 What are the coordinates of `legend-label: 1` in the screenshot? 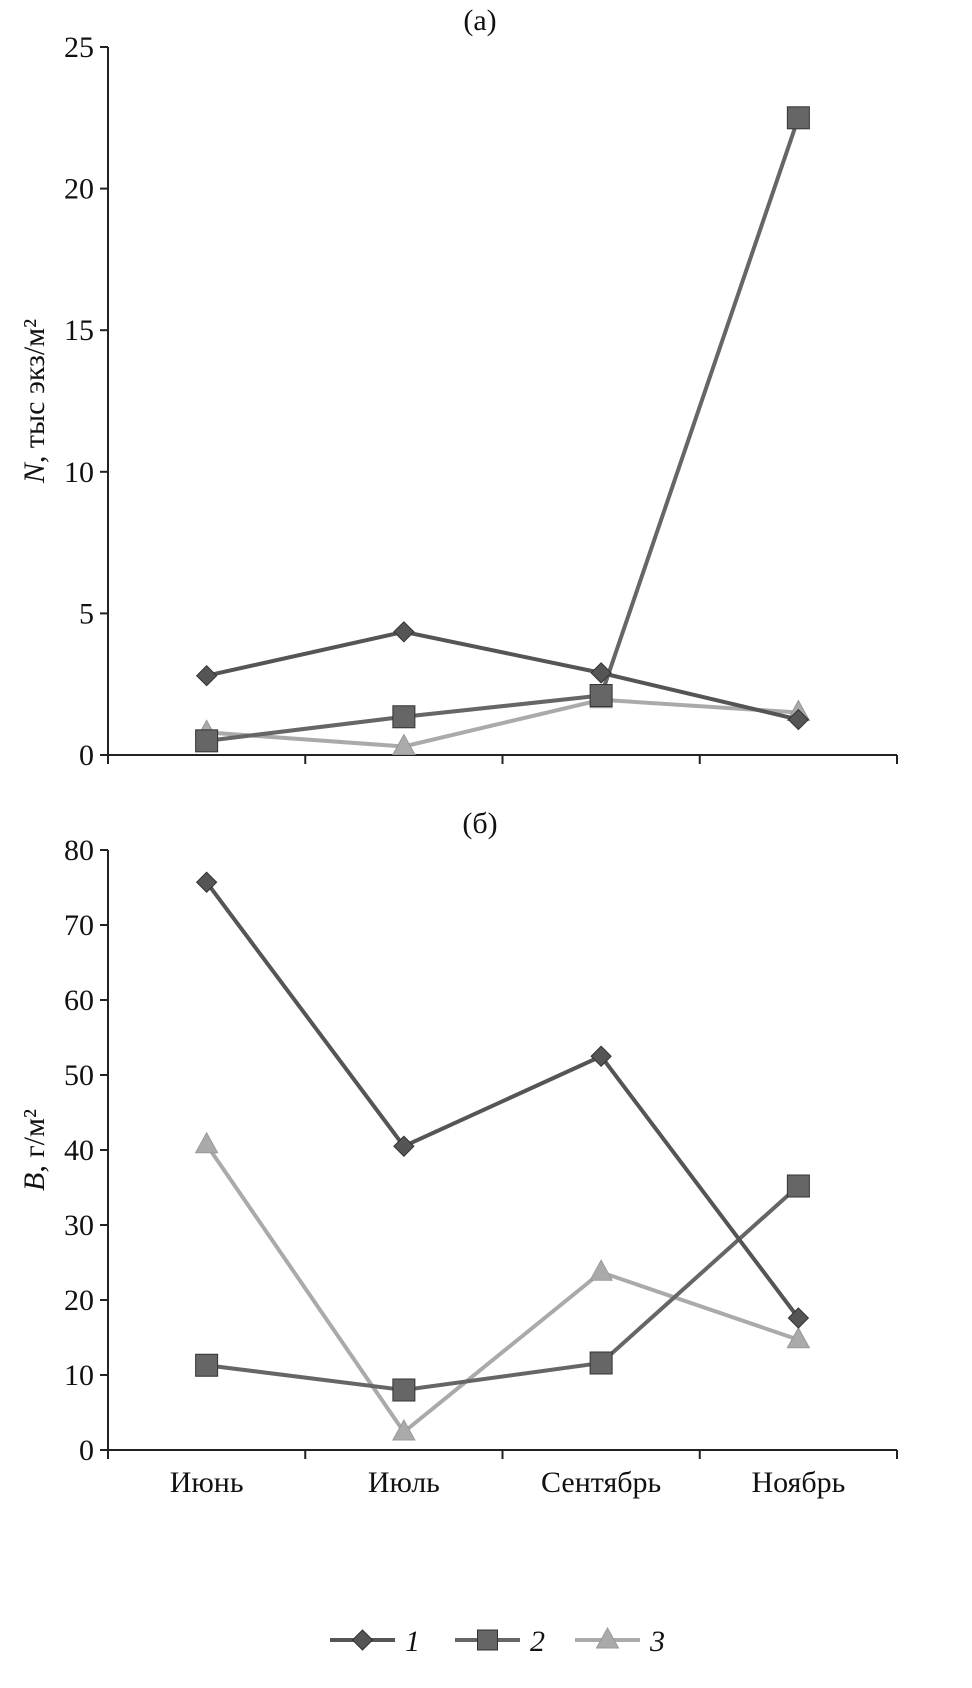 It's located at (412, 1641).